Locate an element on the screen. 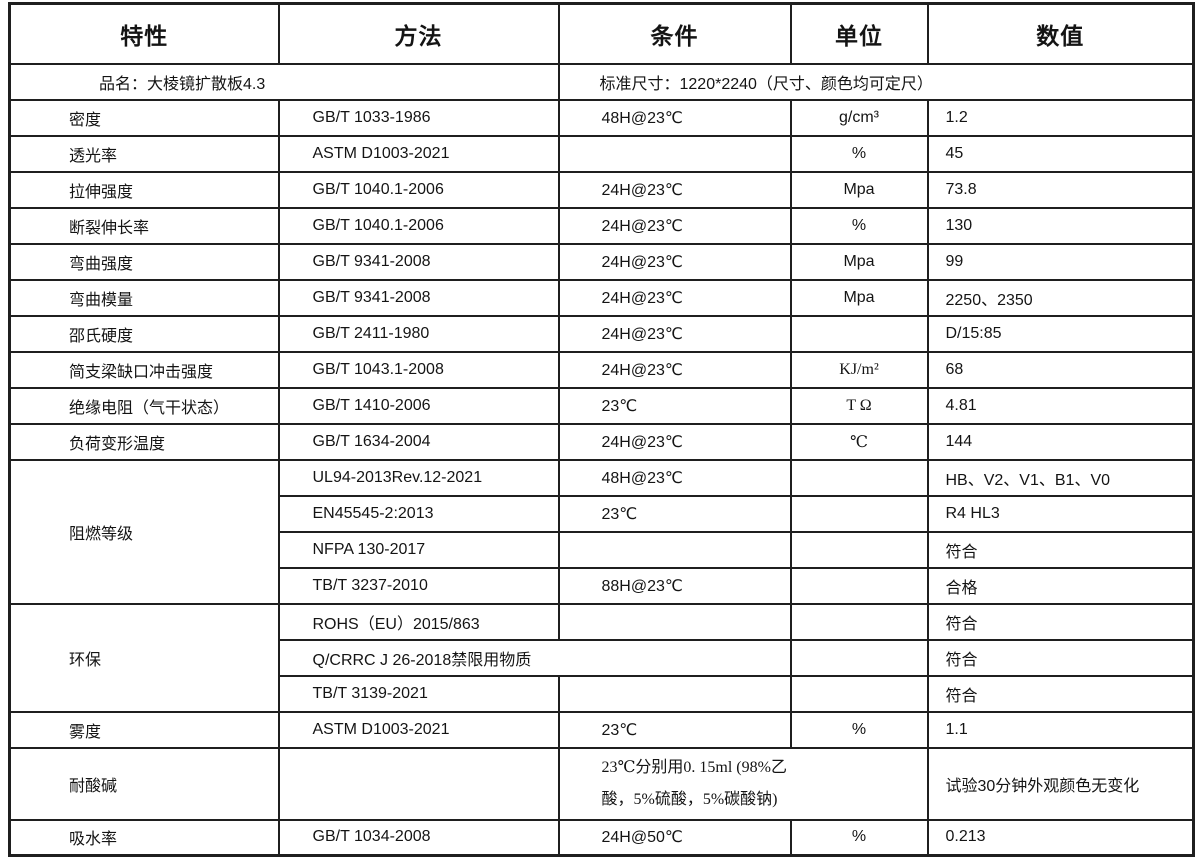  table-row: 雾度 ASTM D1003-2021 23℃% 1.1 is located at coordinates (601, 729).